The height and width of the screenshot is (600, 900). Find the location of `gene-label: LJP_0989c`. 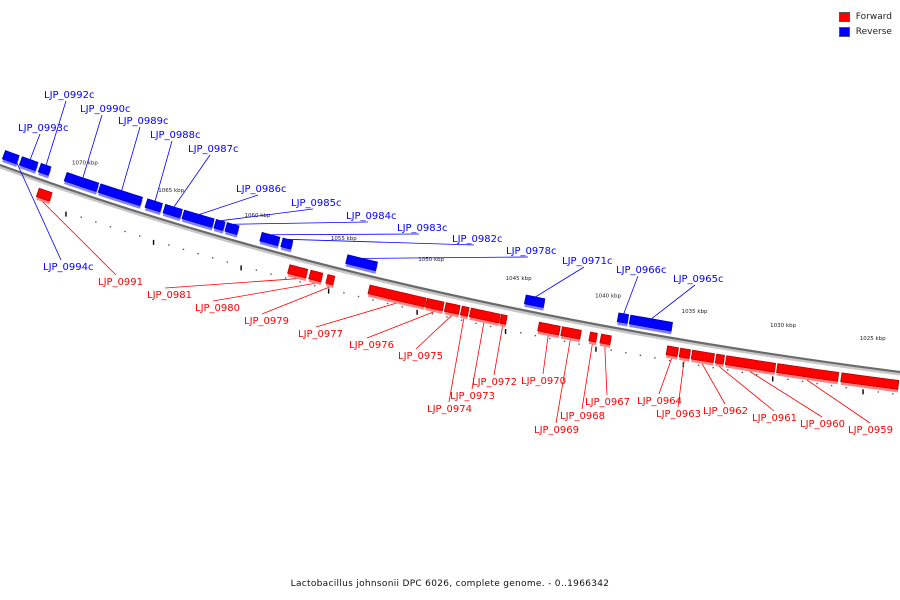

gene-label: LJP_0989c is located at coordinates (143, 121).